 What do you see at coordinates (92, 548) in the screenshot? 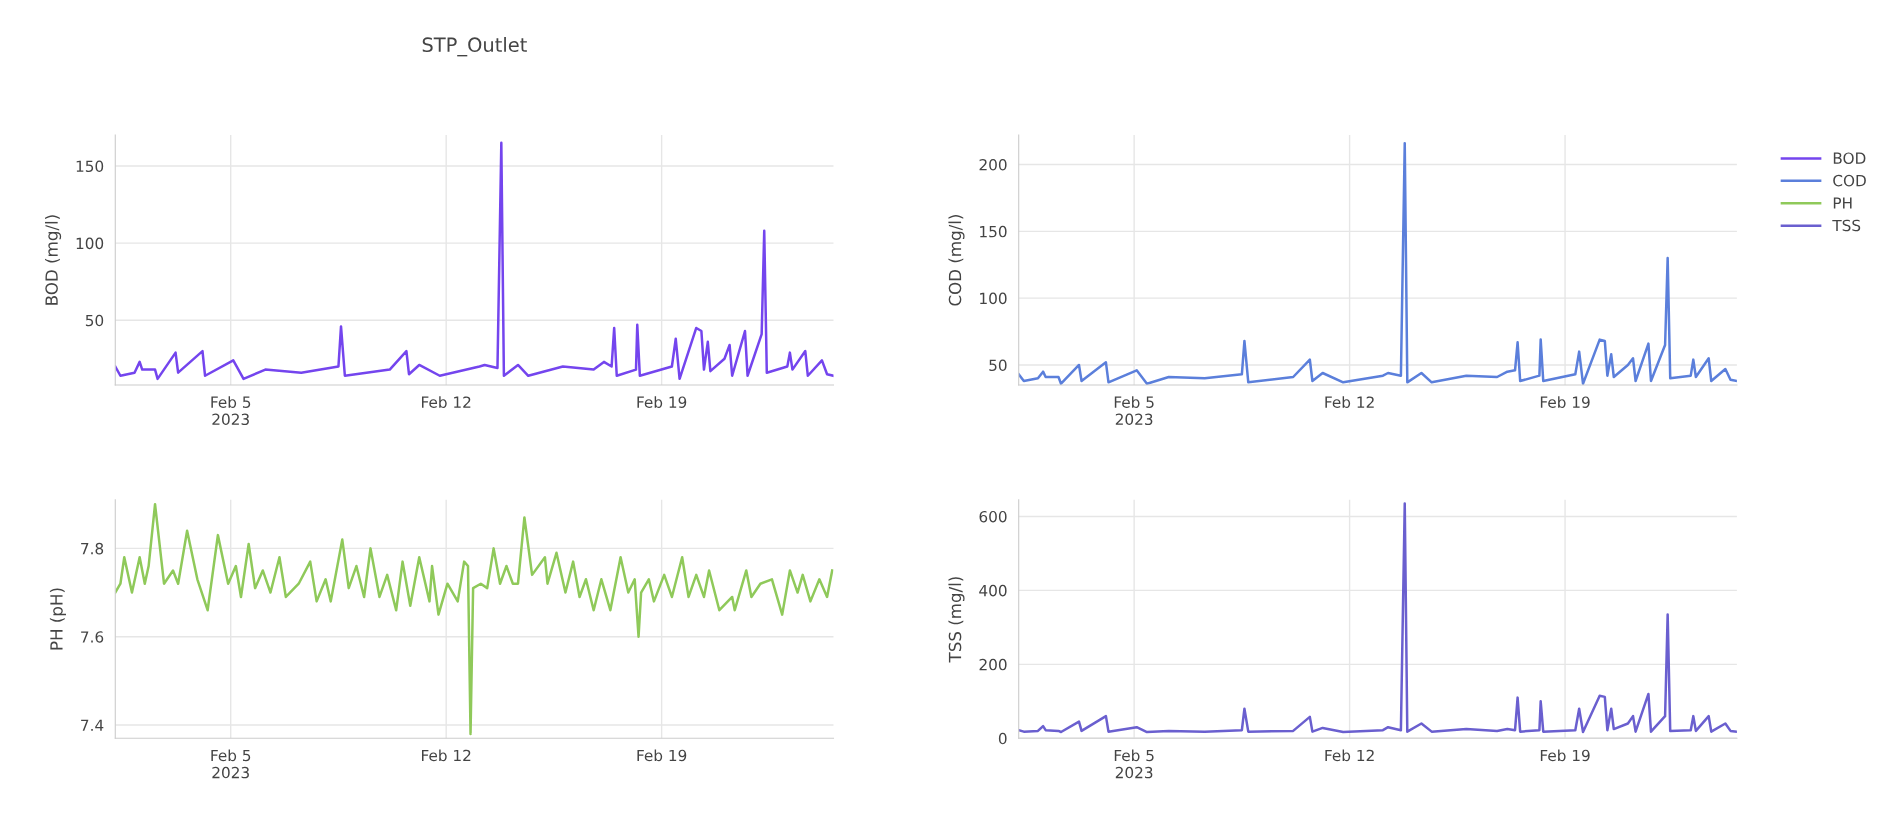
I see `y-tick-label: 7.8` at bounding box center [92, 548].